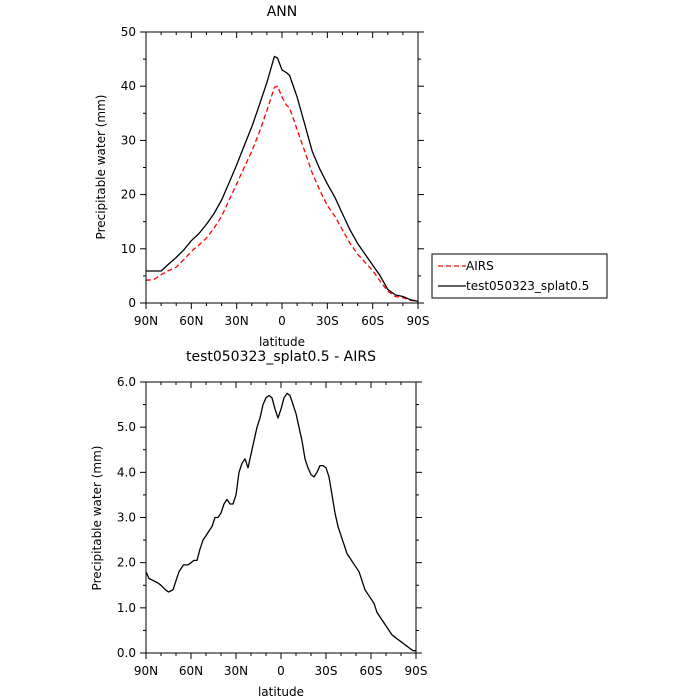 The image size is (700, 700). I want to click on legend-label-model: test050323_splat0.5, so click(527, 286).